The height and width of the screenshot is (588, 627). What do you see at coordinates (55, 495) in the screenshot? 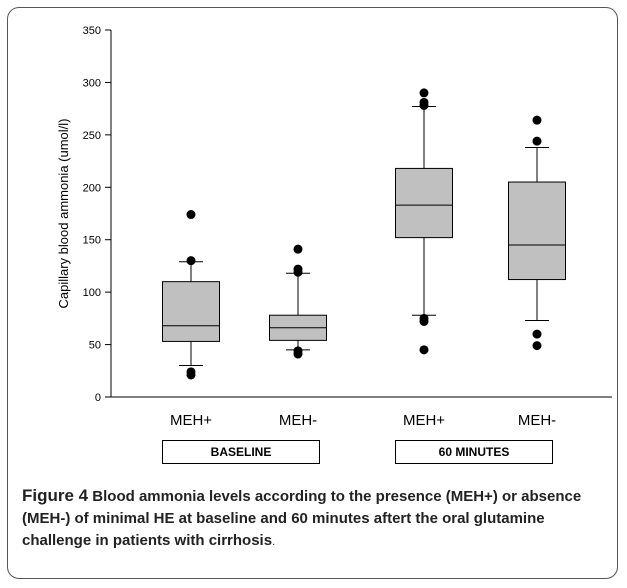
I see `caption-lead: Figure 4` at bounding box center [55, 495].